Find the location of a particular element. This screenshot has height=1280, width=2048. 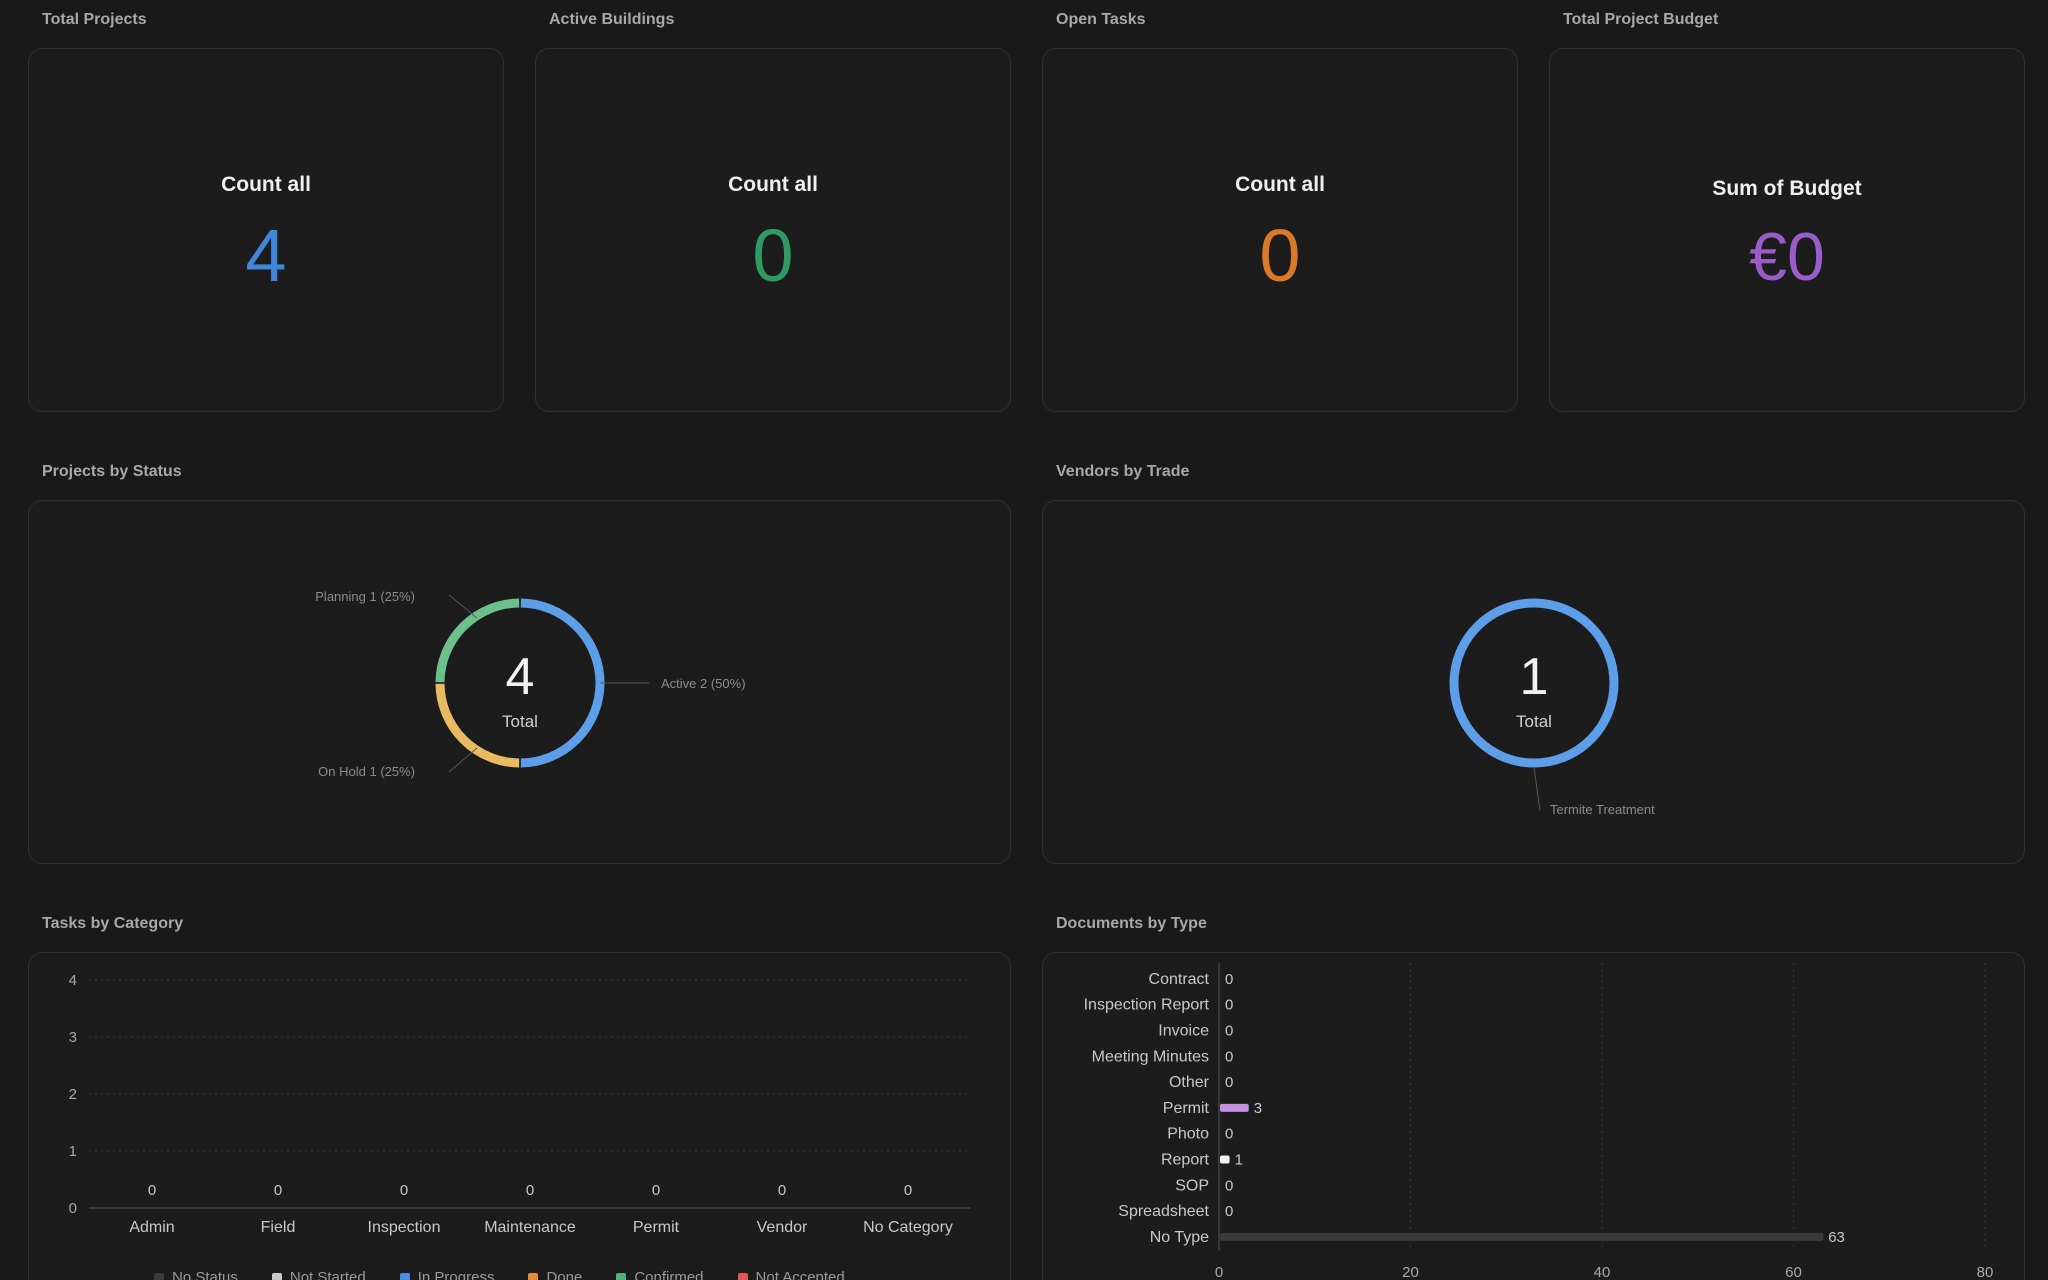

donut-label-termite-treatment: Termite Treatment is located at coordinates (1602, 809).